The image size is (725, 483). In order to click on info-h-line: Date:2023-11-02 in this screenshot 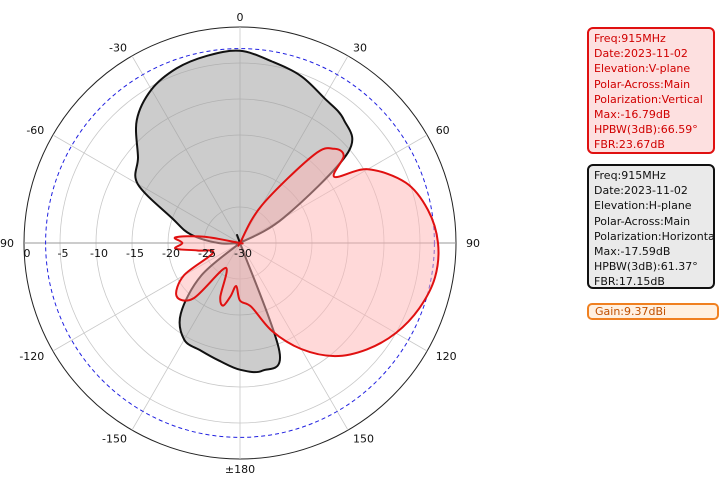, I will do `click(641, 191)`.